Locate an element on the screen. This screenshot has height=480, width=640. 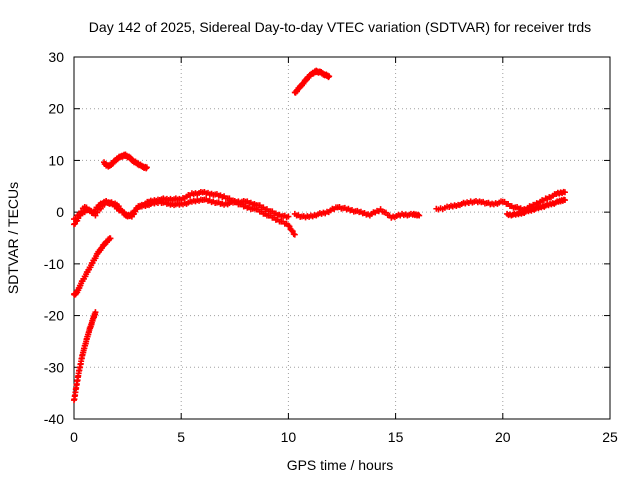
series-arc-steep-rise is located at coordinates (85, 356).